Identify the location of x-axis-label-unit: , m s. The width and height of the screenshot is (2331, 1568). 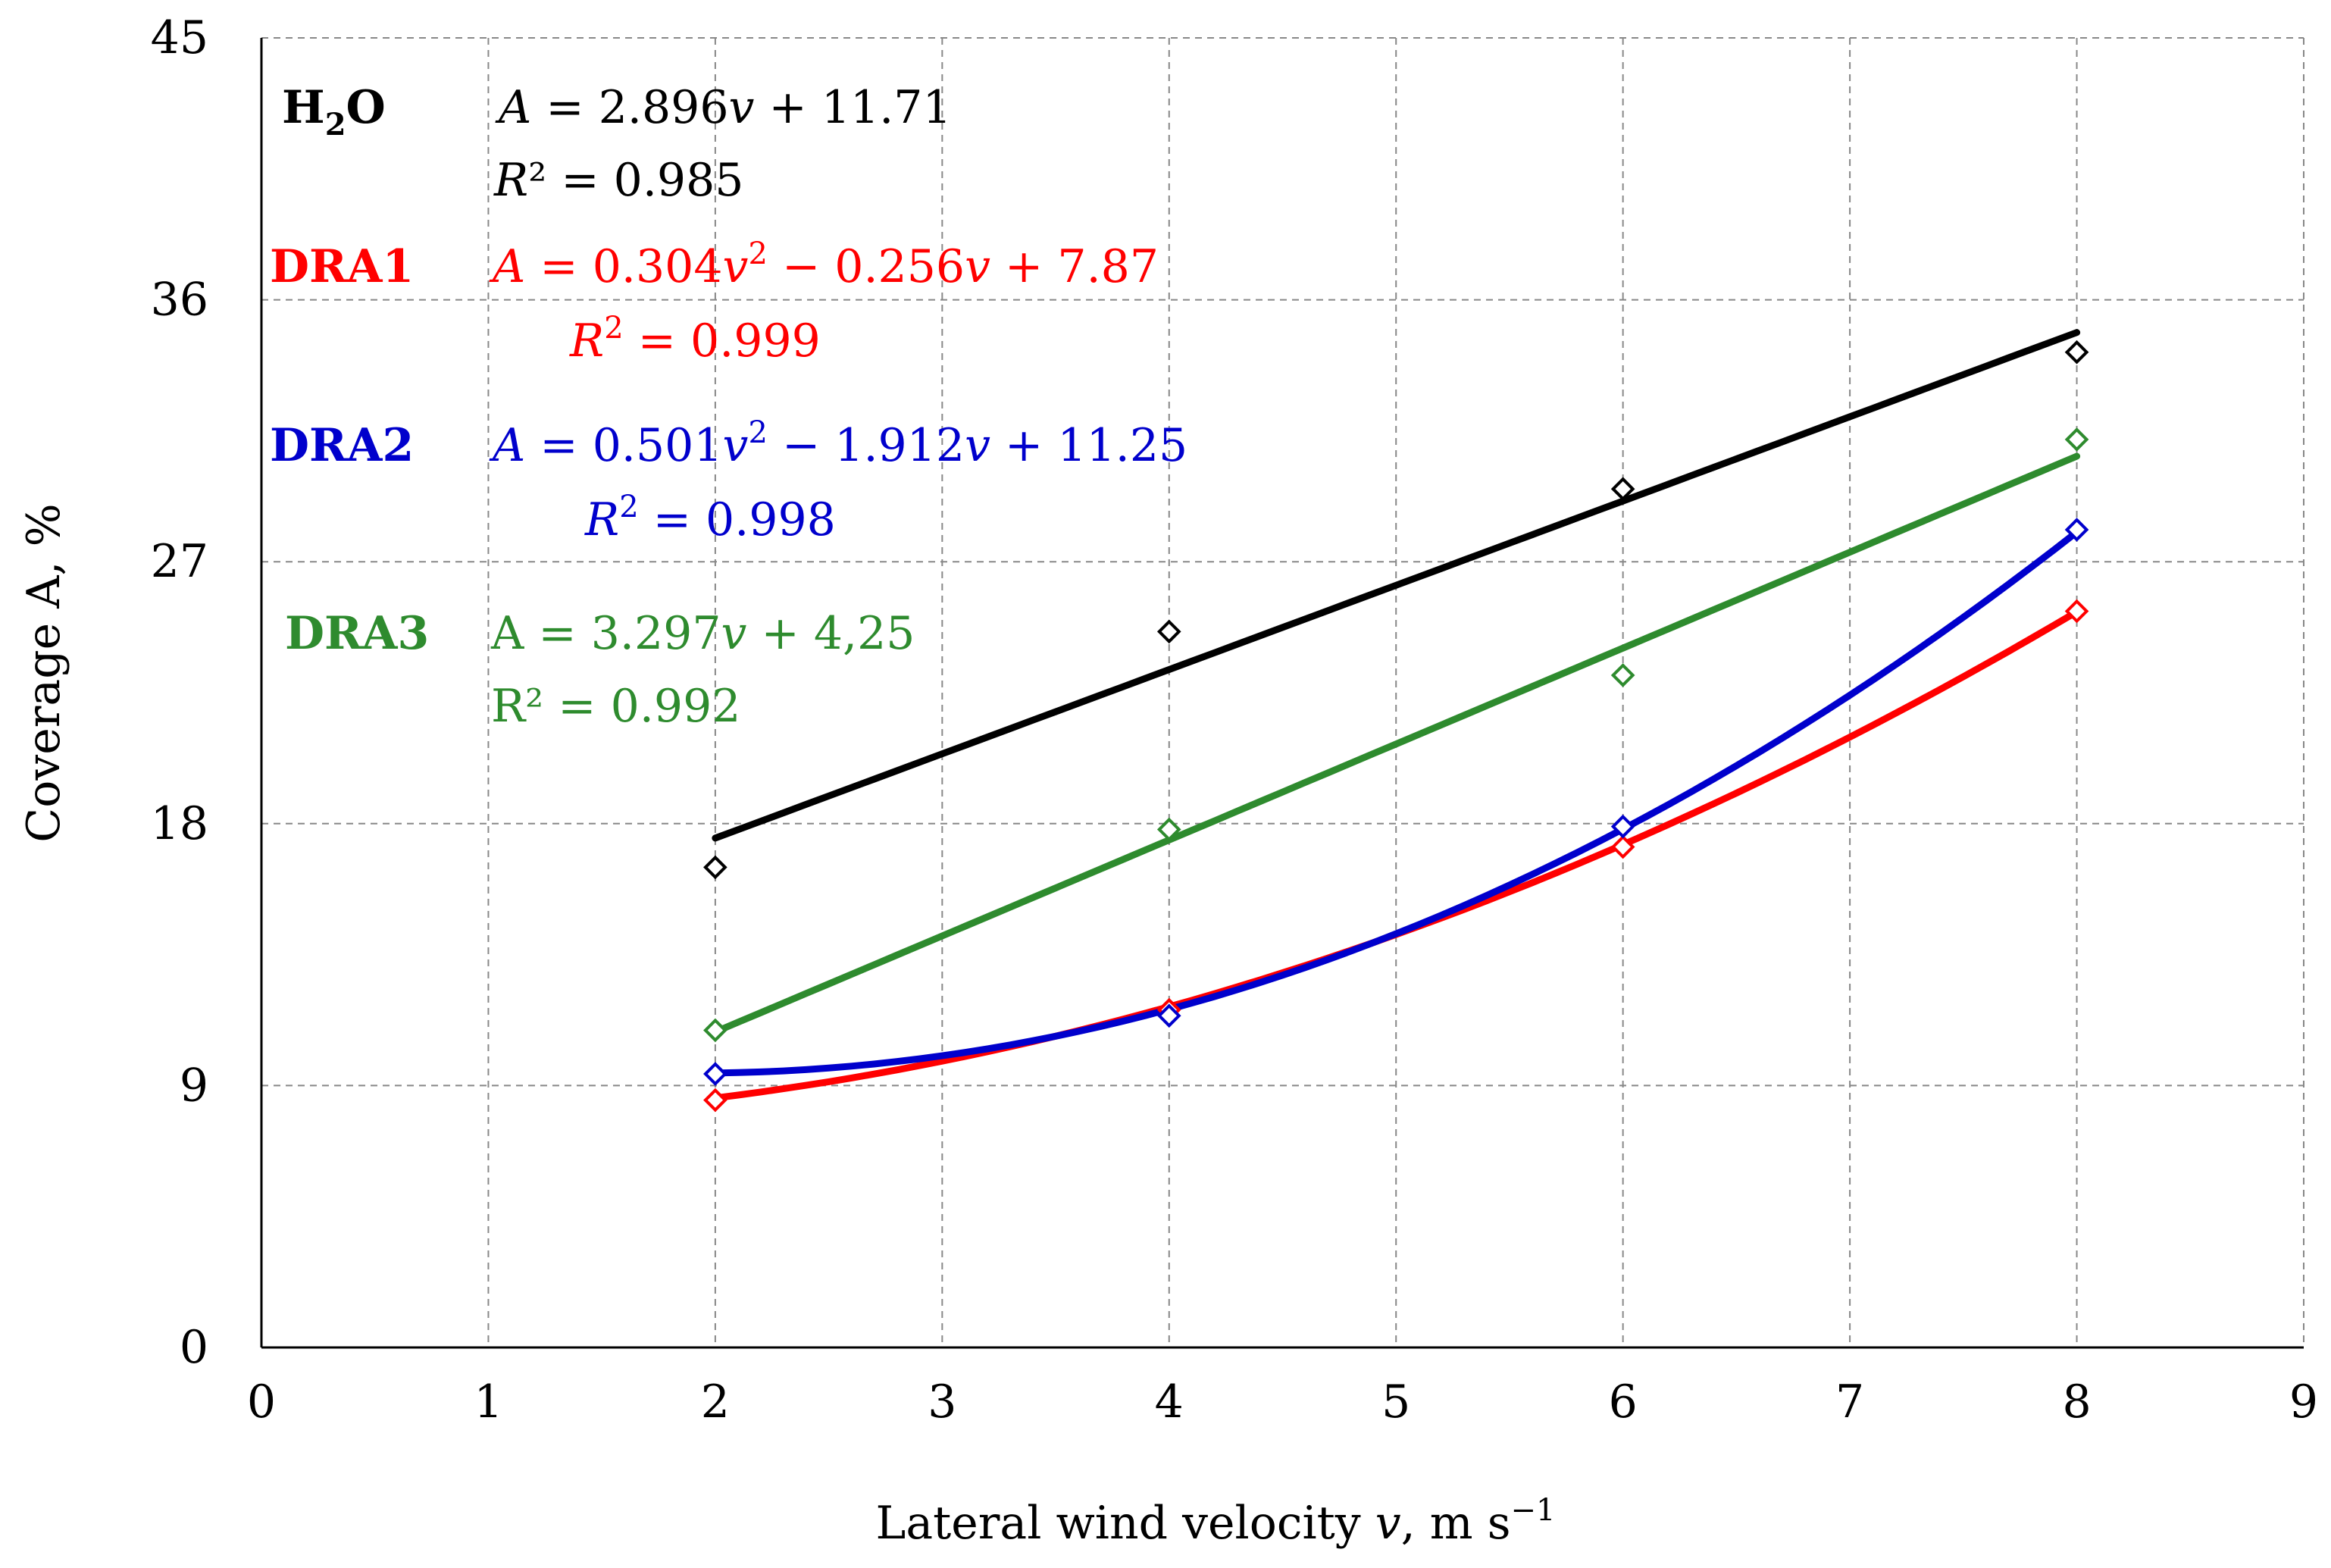
(1456, 1523).